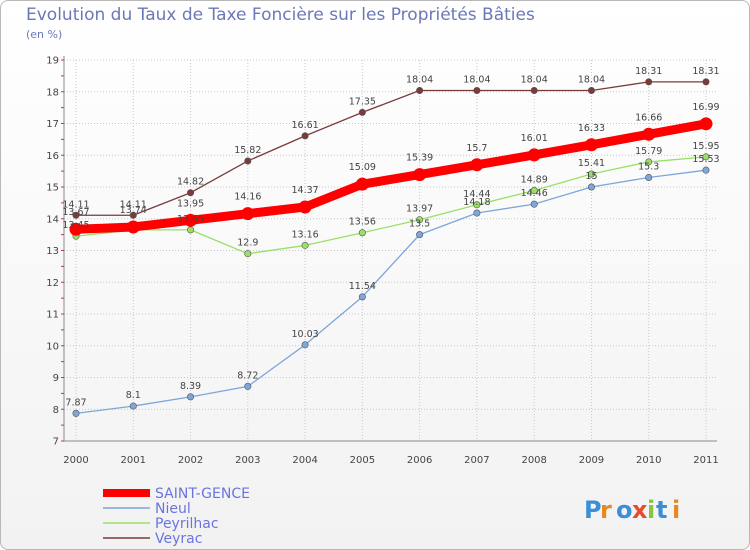 The width and height of the screenshot is (750, 550). What do you see at coordinates (362, 460) in the screenshot?
I see `x-tick-label: 2005` at bounding box center [362, 460].